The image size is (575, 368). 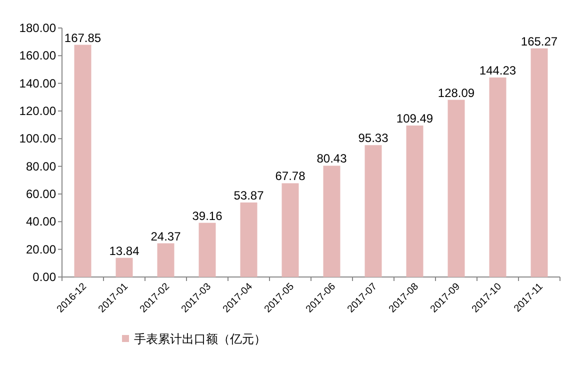 What do you see at coordinates (37, 28) in the screenshot?
I see `y-tick-label: 180.00` at bounding box center [37, 28].